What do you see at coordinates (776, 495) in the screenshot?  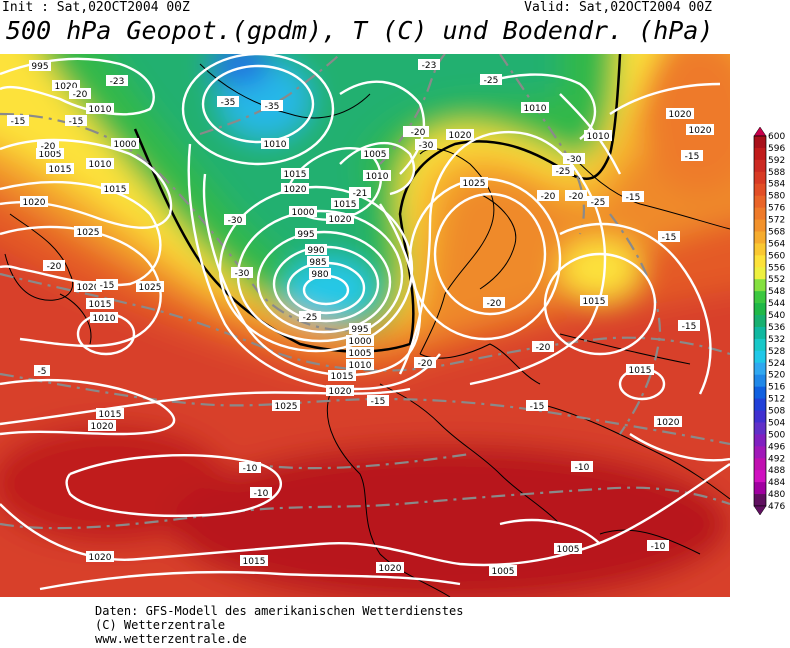 I see `legend-tick-label: 480` at bounding box center [776, 495].